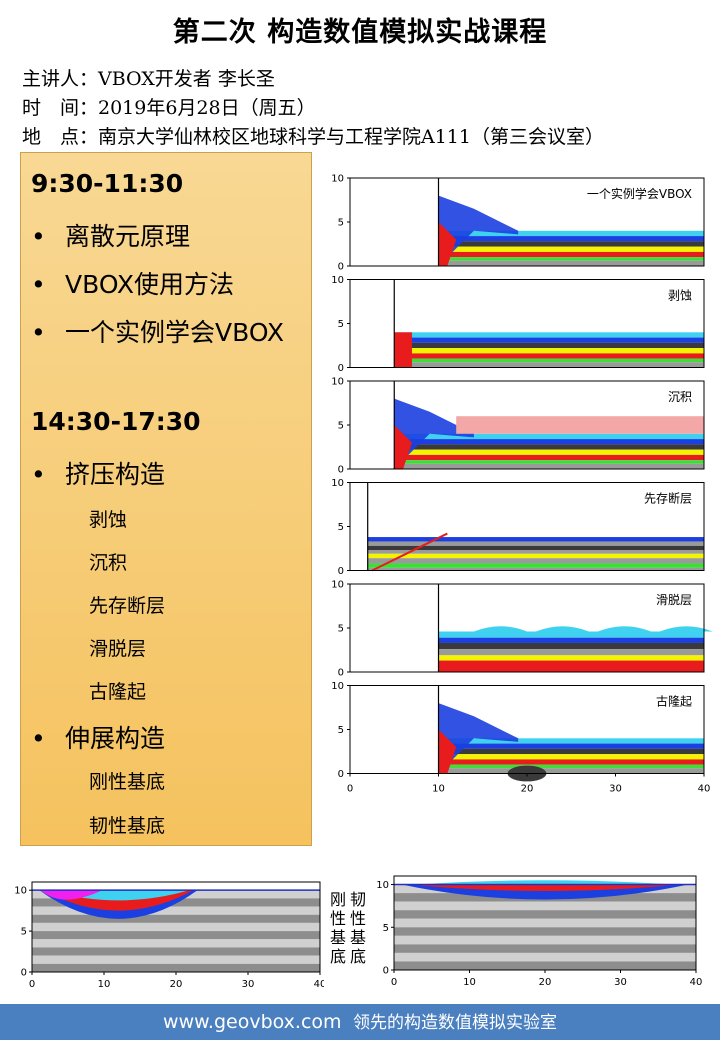 This screenshot has height=1041, width=720. I want to click on extension-heading: • 伸展构造, so click(98, 737).